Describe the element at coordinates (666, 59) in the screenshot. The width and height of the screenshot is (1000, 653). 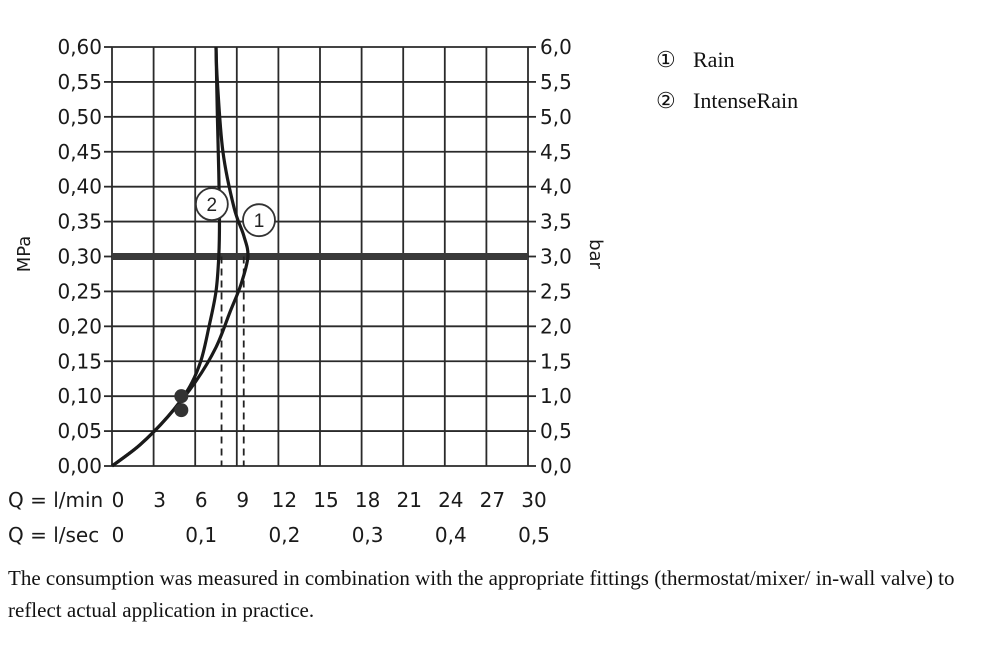
I see `legend-symbol: ①` at that location.